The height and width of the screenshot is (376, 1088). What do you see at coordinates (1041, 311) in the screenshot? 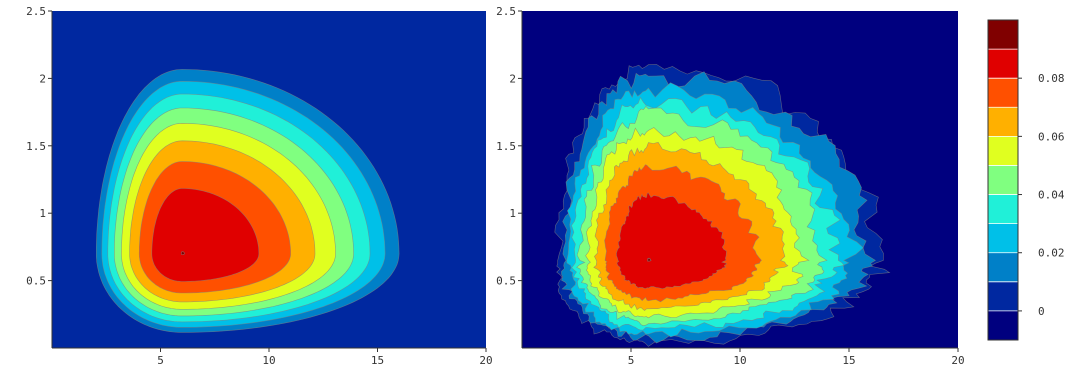
I see `colorbar-tick-label: 0` at bounding box center [1041, 311].